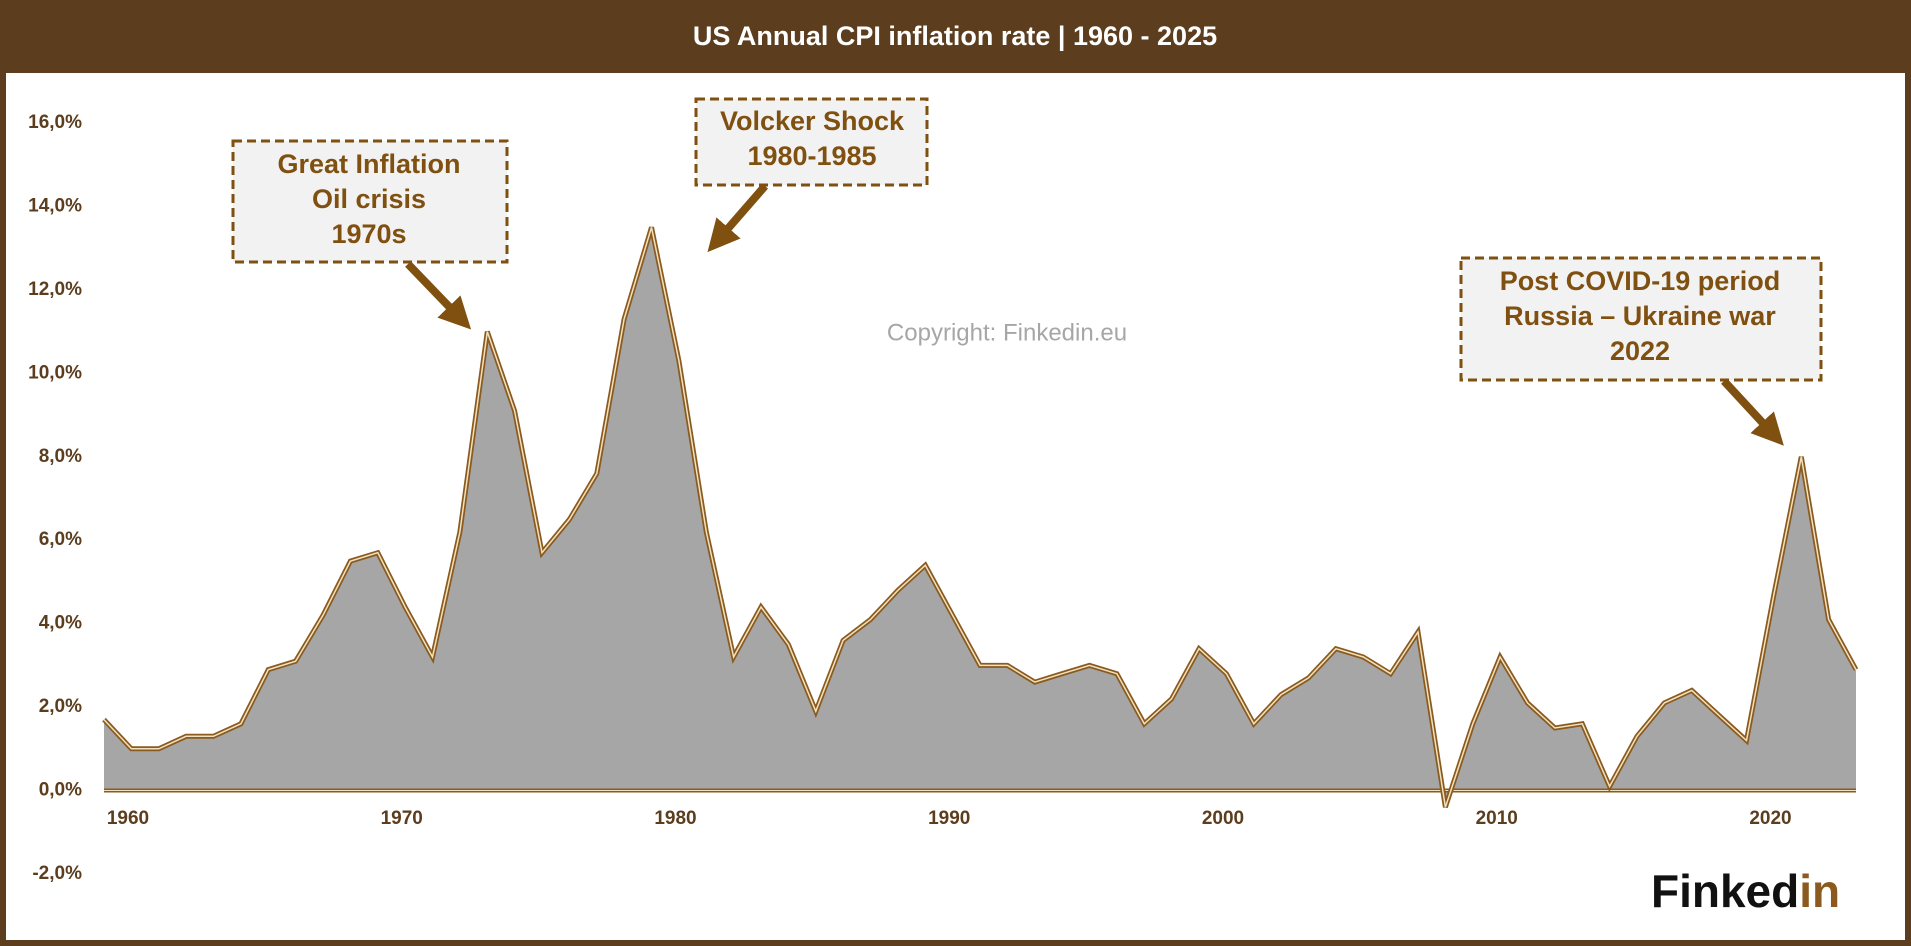 The width and height of the screenshot is (1911, 946). What do you see at coordinates (368, 234) in the screenshot?
I see `annotation-text: 1970s` at bounding box center [368, 234].